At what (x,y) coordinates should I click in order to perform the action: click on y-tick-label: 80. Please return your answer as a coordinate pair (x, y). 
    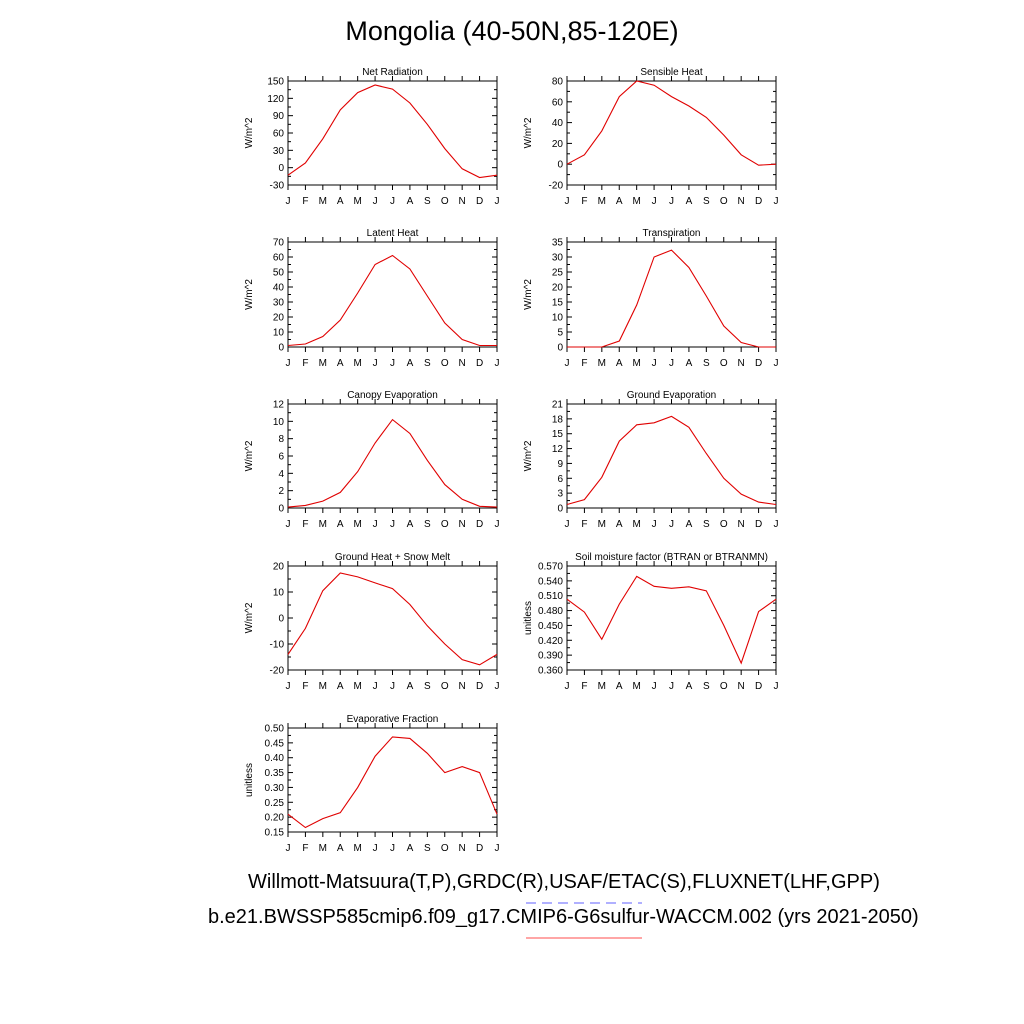
    Looking at the image, I should click on (558, 82).